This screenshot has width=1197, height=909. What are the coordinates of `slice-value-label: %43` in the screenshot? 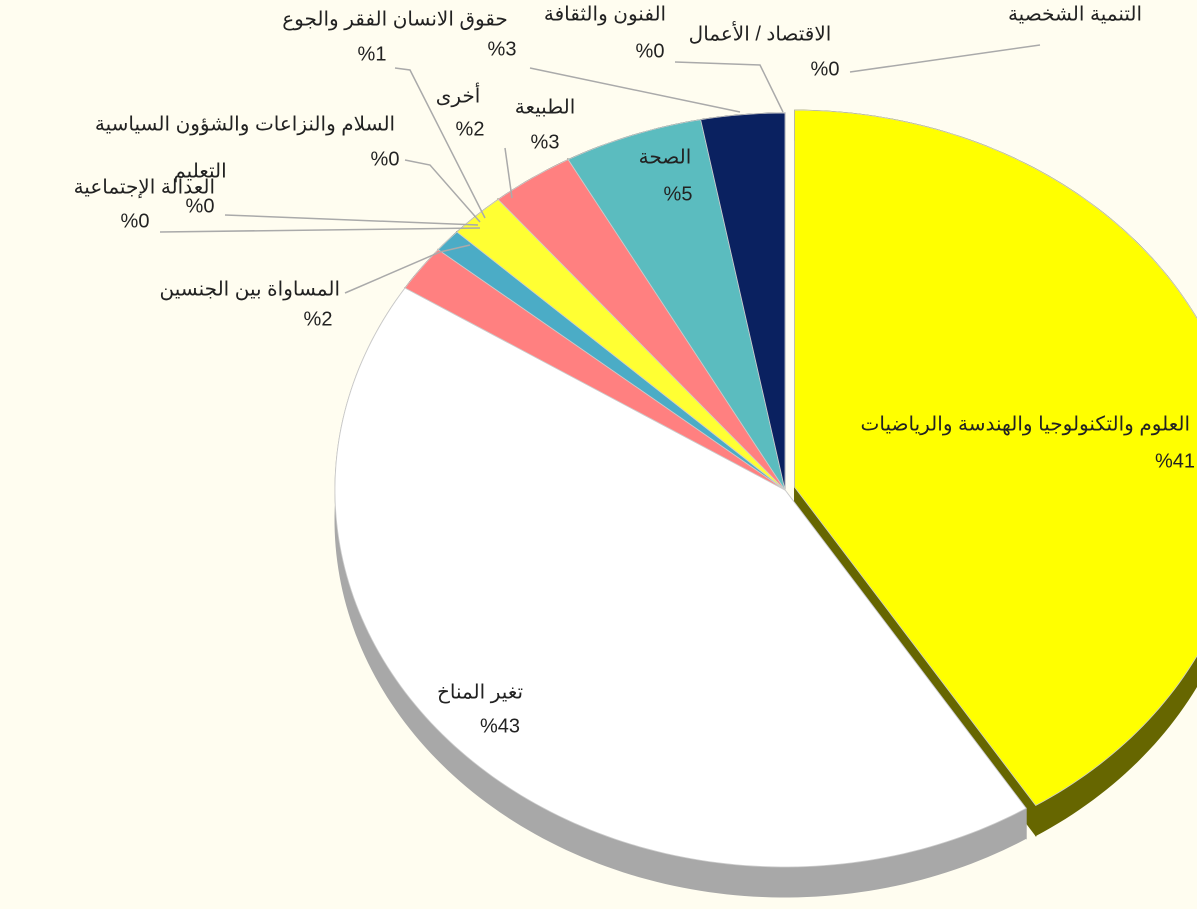 It's located at (500, 726).